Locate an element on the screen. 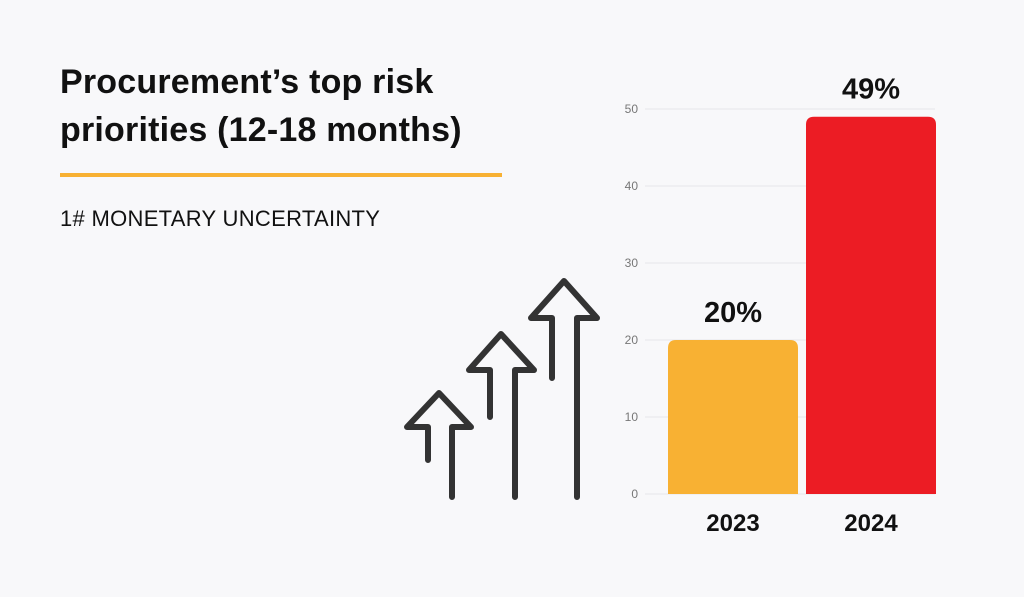  arrow-tall-icon is located at coordinates (564, 389).